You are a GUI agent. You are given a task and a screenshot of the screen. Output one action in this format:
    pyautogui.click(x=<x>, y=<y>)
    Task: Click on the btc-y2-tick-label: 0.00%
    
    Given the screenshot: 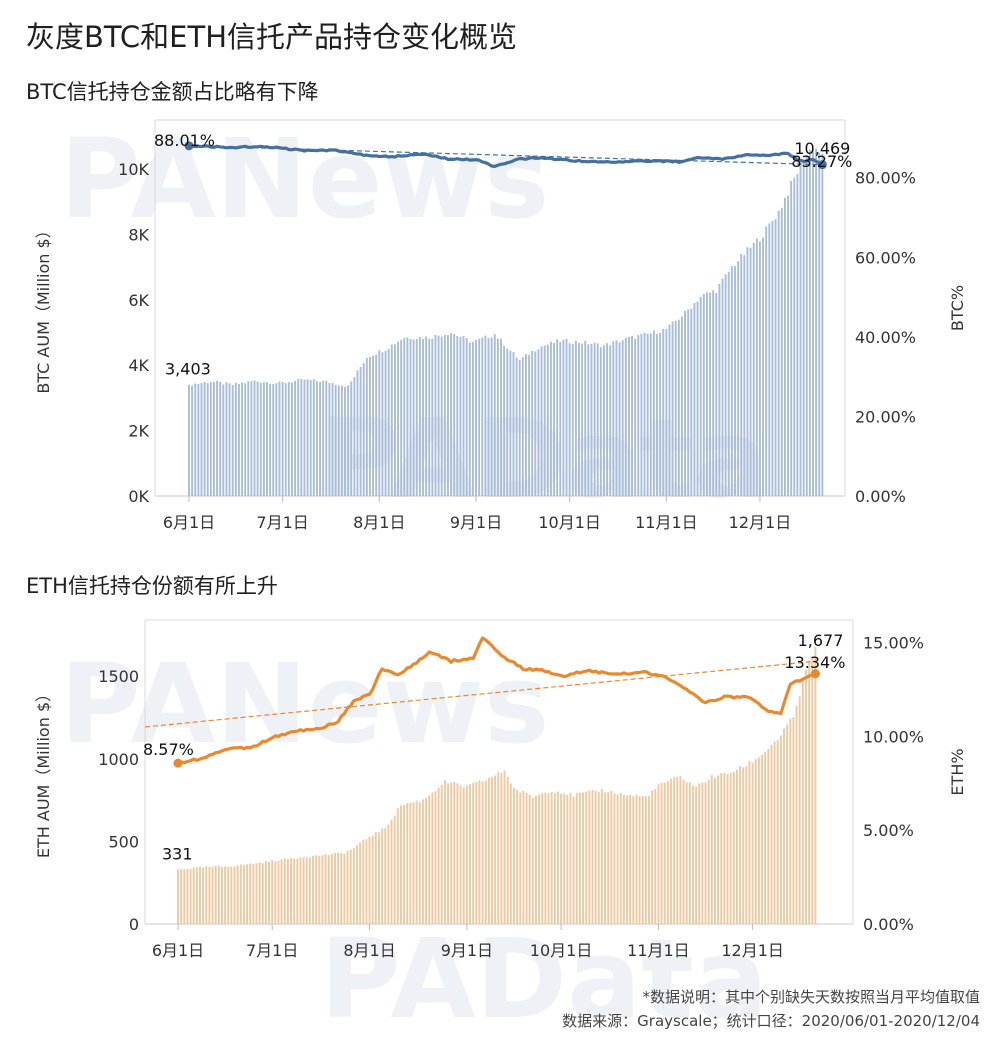 What is the action you would take?
    pyautogui.click(x=880, y=496)
    